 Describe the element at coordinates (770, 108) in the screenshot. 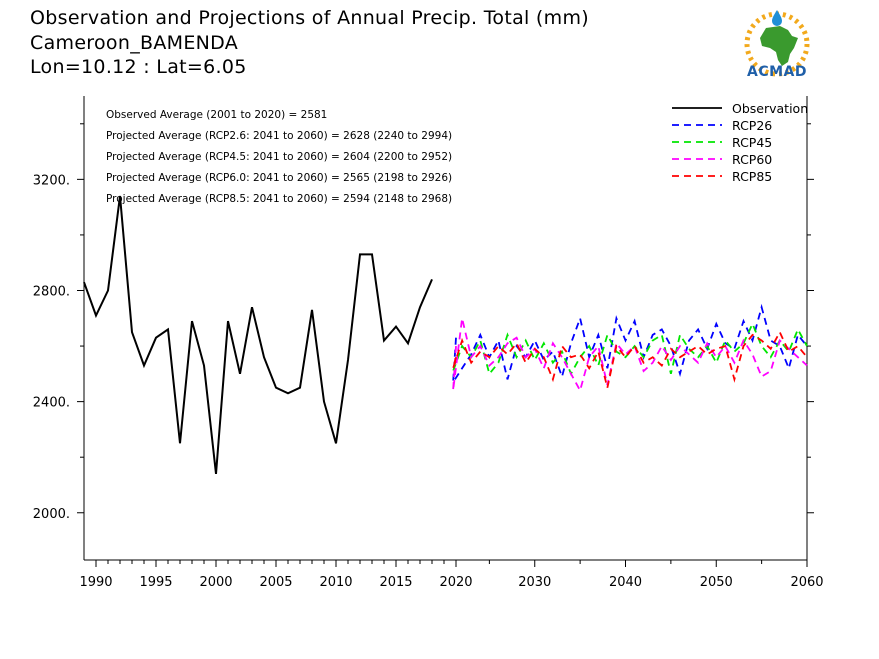

I see `legend-label-observation: Observation` at that location.